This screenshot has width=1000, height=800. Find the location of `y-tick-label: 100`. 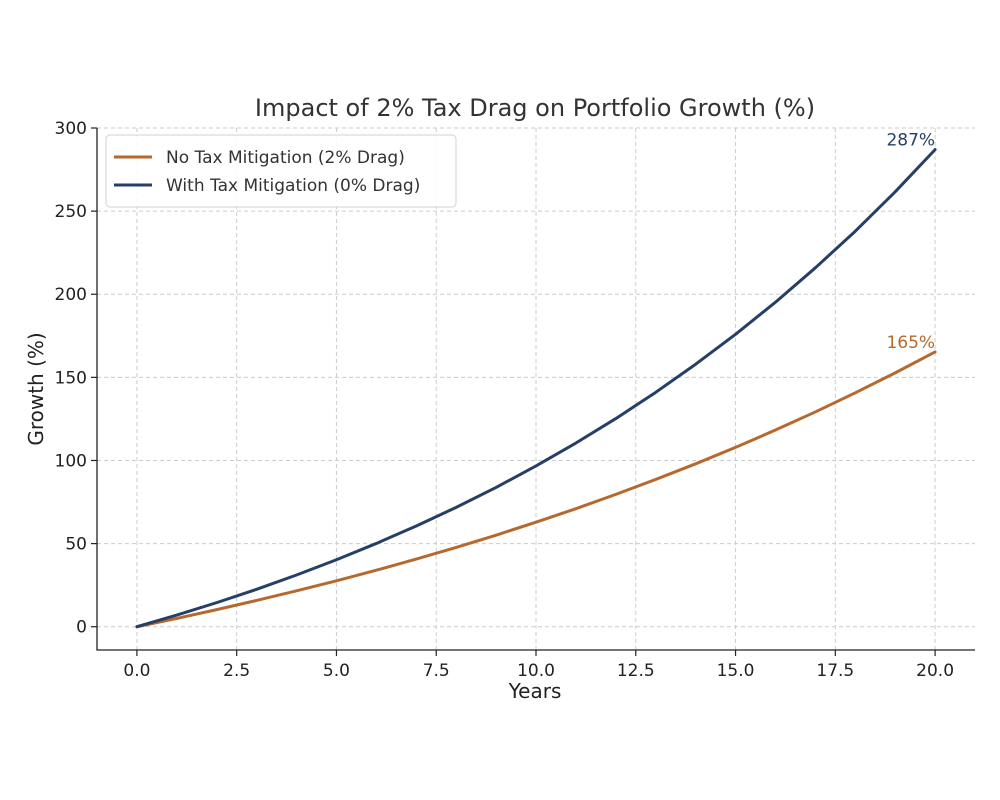

y-tick-label: 100 is located at coordinates (71, 461).